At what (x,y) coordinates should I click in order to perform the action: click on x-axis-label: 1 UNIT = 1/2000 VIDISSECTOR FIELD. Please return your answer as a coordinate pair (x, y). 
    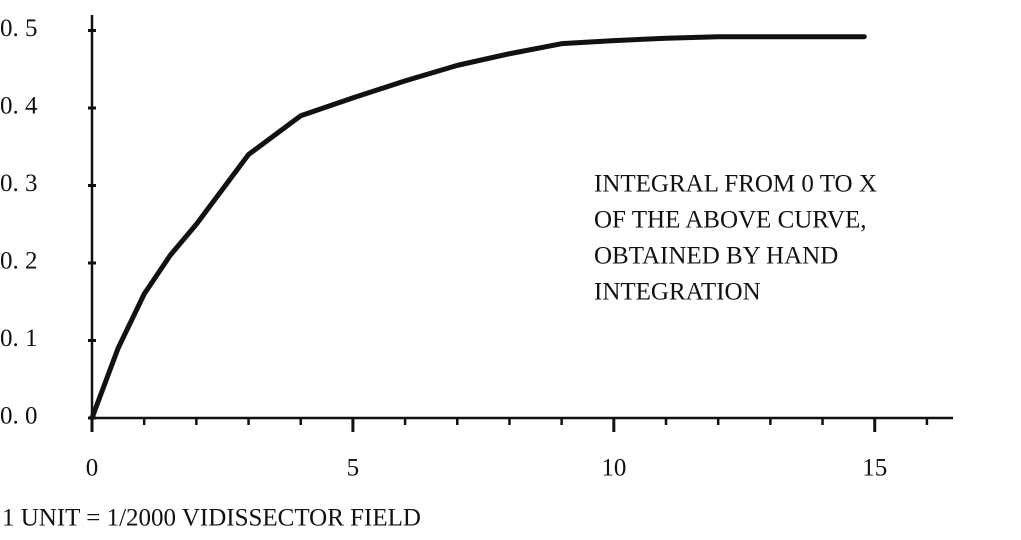
    Looking at the image, I should click on (211, 518).